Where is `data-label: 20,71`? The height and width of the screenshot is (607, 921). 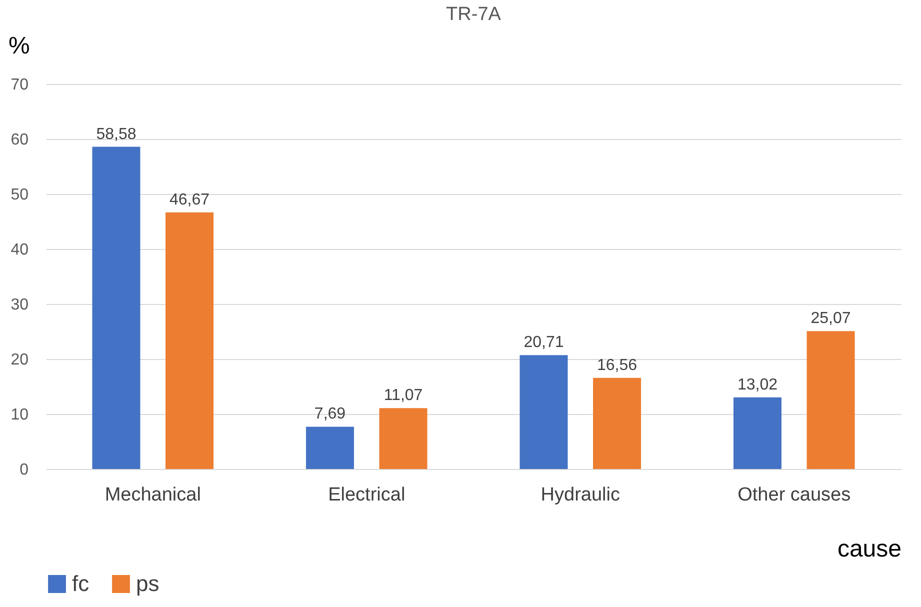 data-label: 20,71 is located at coordinates (544, 343).